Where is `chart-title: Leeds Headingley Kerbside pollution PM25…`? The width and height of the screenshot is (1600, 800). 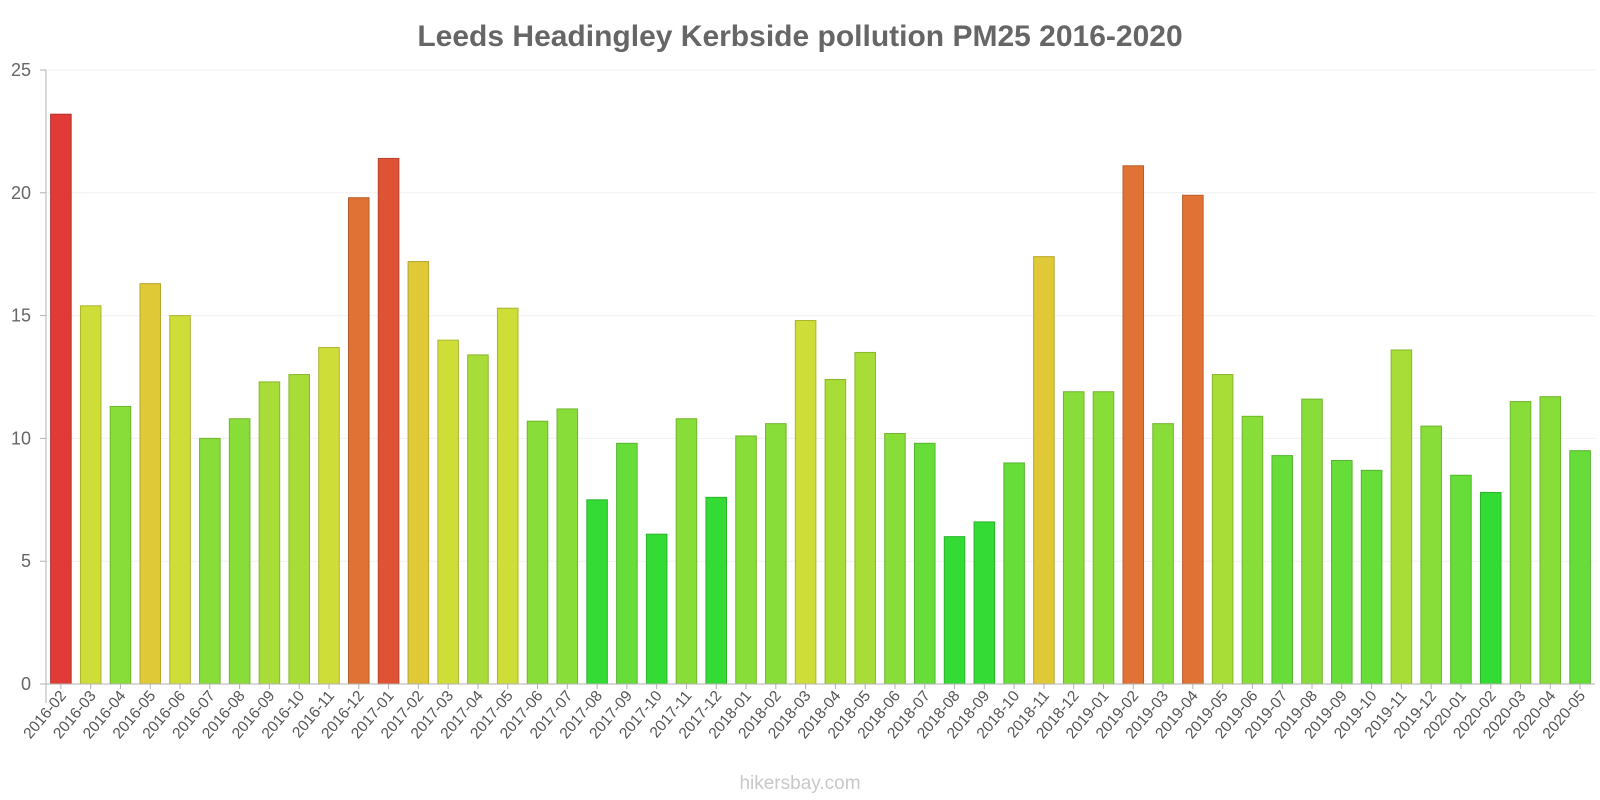 chart-title: Leeds Headingley Kerbside pollution PM25… is located at coordinates (799, 36).